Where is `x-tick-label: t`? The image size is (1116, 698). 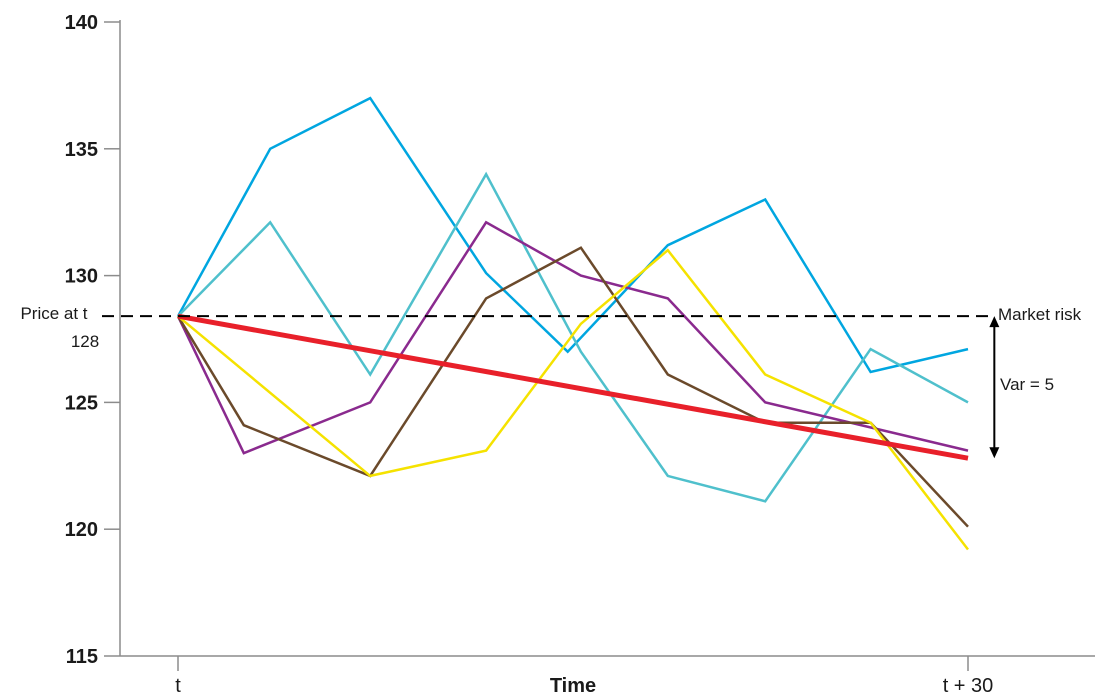 x-tick-label: t is located at coordinates (178, 686).